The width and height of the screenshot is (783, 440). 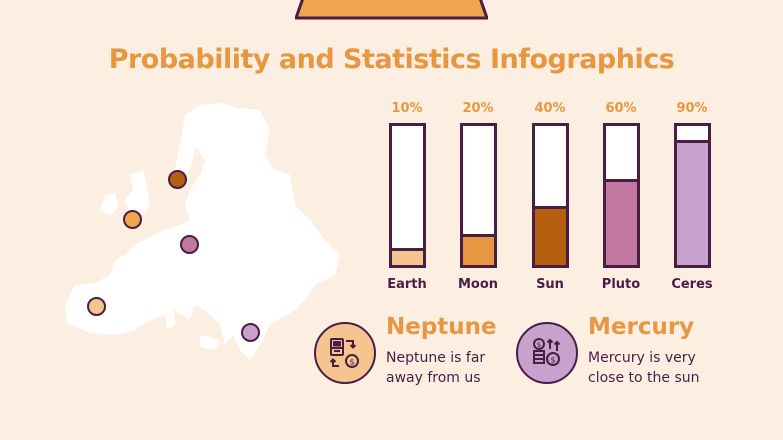 I want to click on info-card-neptune: $ Neptune Neptune is far away from us, so click(x=414, y=353).